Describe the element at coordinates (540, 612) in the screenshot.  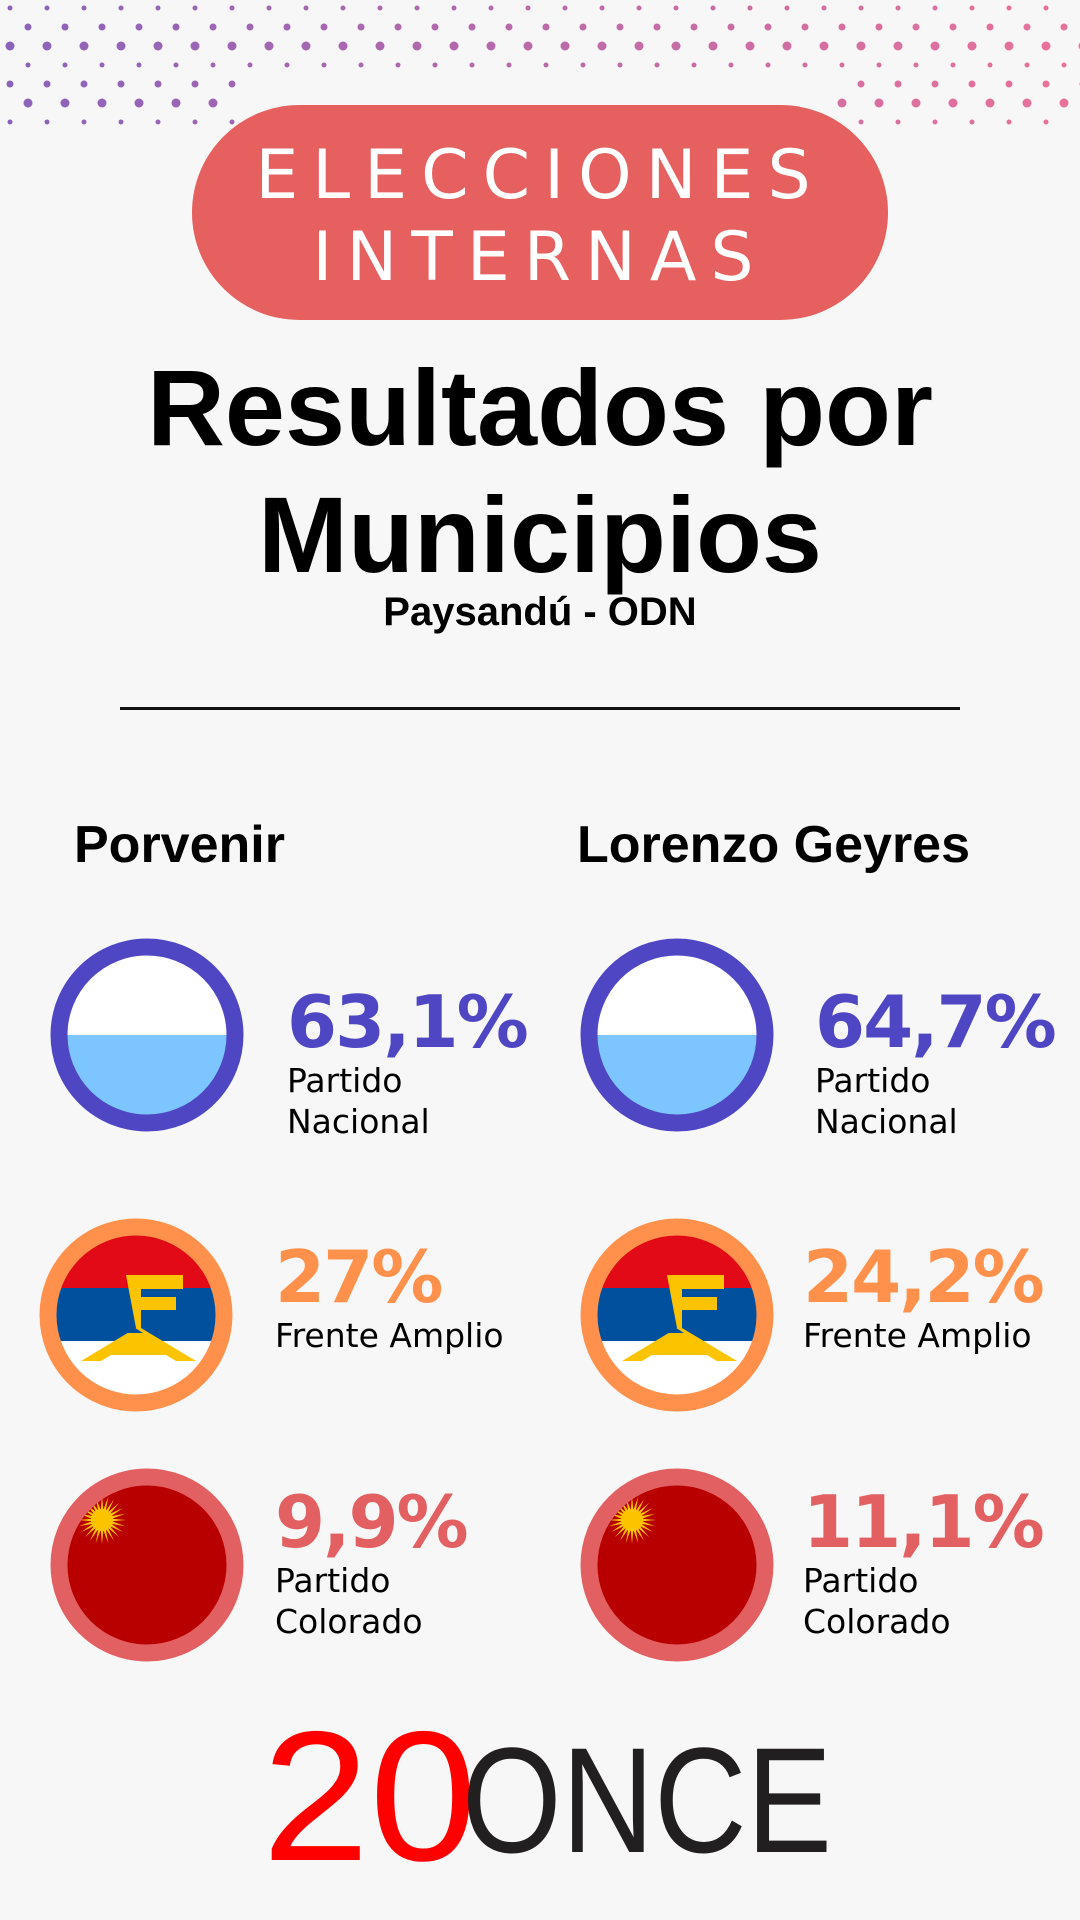
I see `page-subtitle: Paysandú - ODN` at that location.